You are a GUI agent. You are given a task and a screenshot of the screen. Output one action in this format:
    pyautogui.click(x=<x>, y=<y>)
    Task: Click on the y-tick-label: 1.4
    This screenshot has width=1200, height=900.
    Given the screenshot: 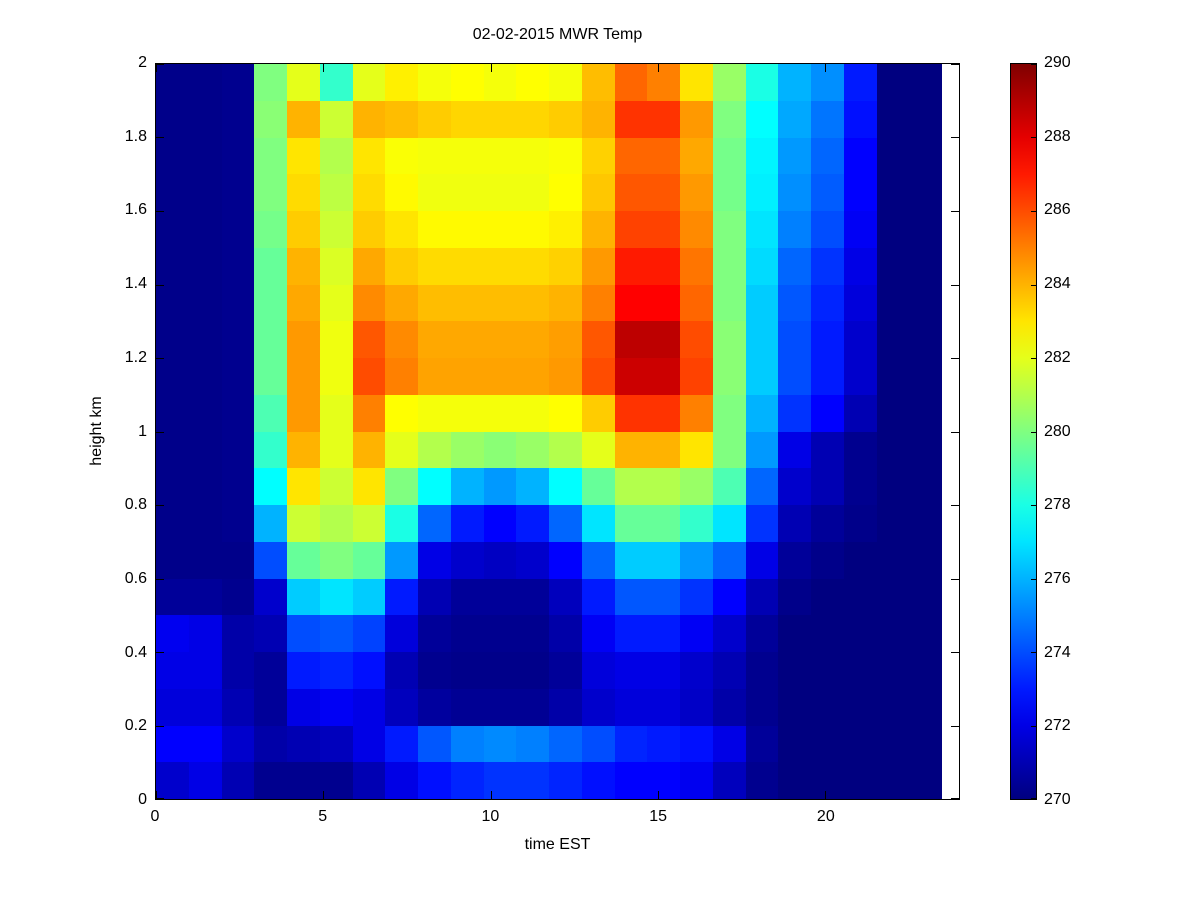 What is the action you would take?
    pyautogui.click(x=135, y=284)
    